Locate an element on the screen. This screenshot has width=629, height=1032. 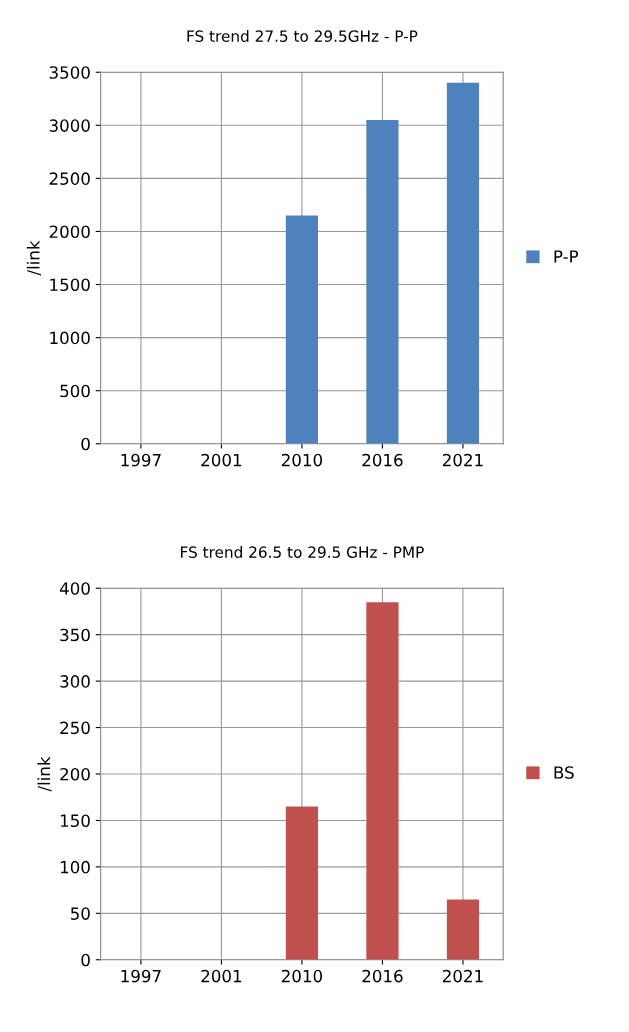
legend-label: P-P is located at coordinates (566, 256).